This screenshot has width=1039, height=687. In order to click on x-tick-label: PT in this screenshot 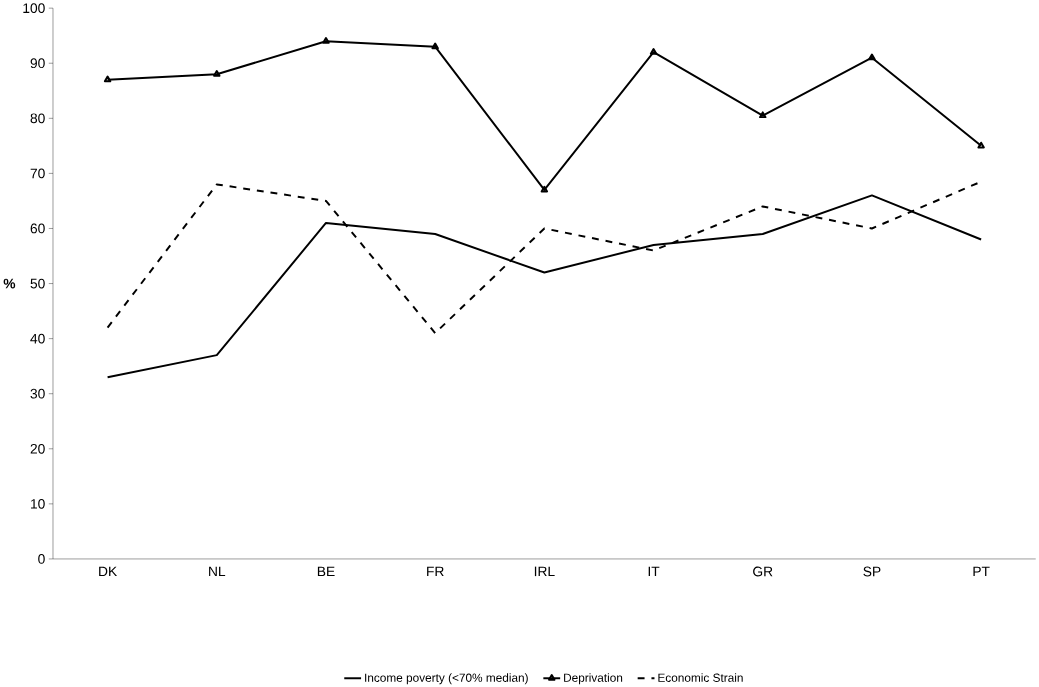, I will do `click(981, 571)`.